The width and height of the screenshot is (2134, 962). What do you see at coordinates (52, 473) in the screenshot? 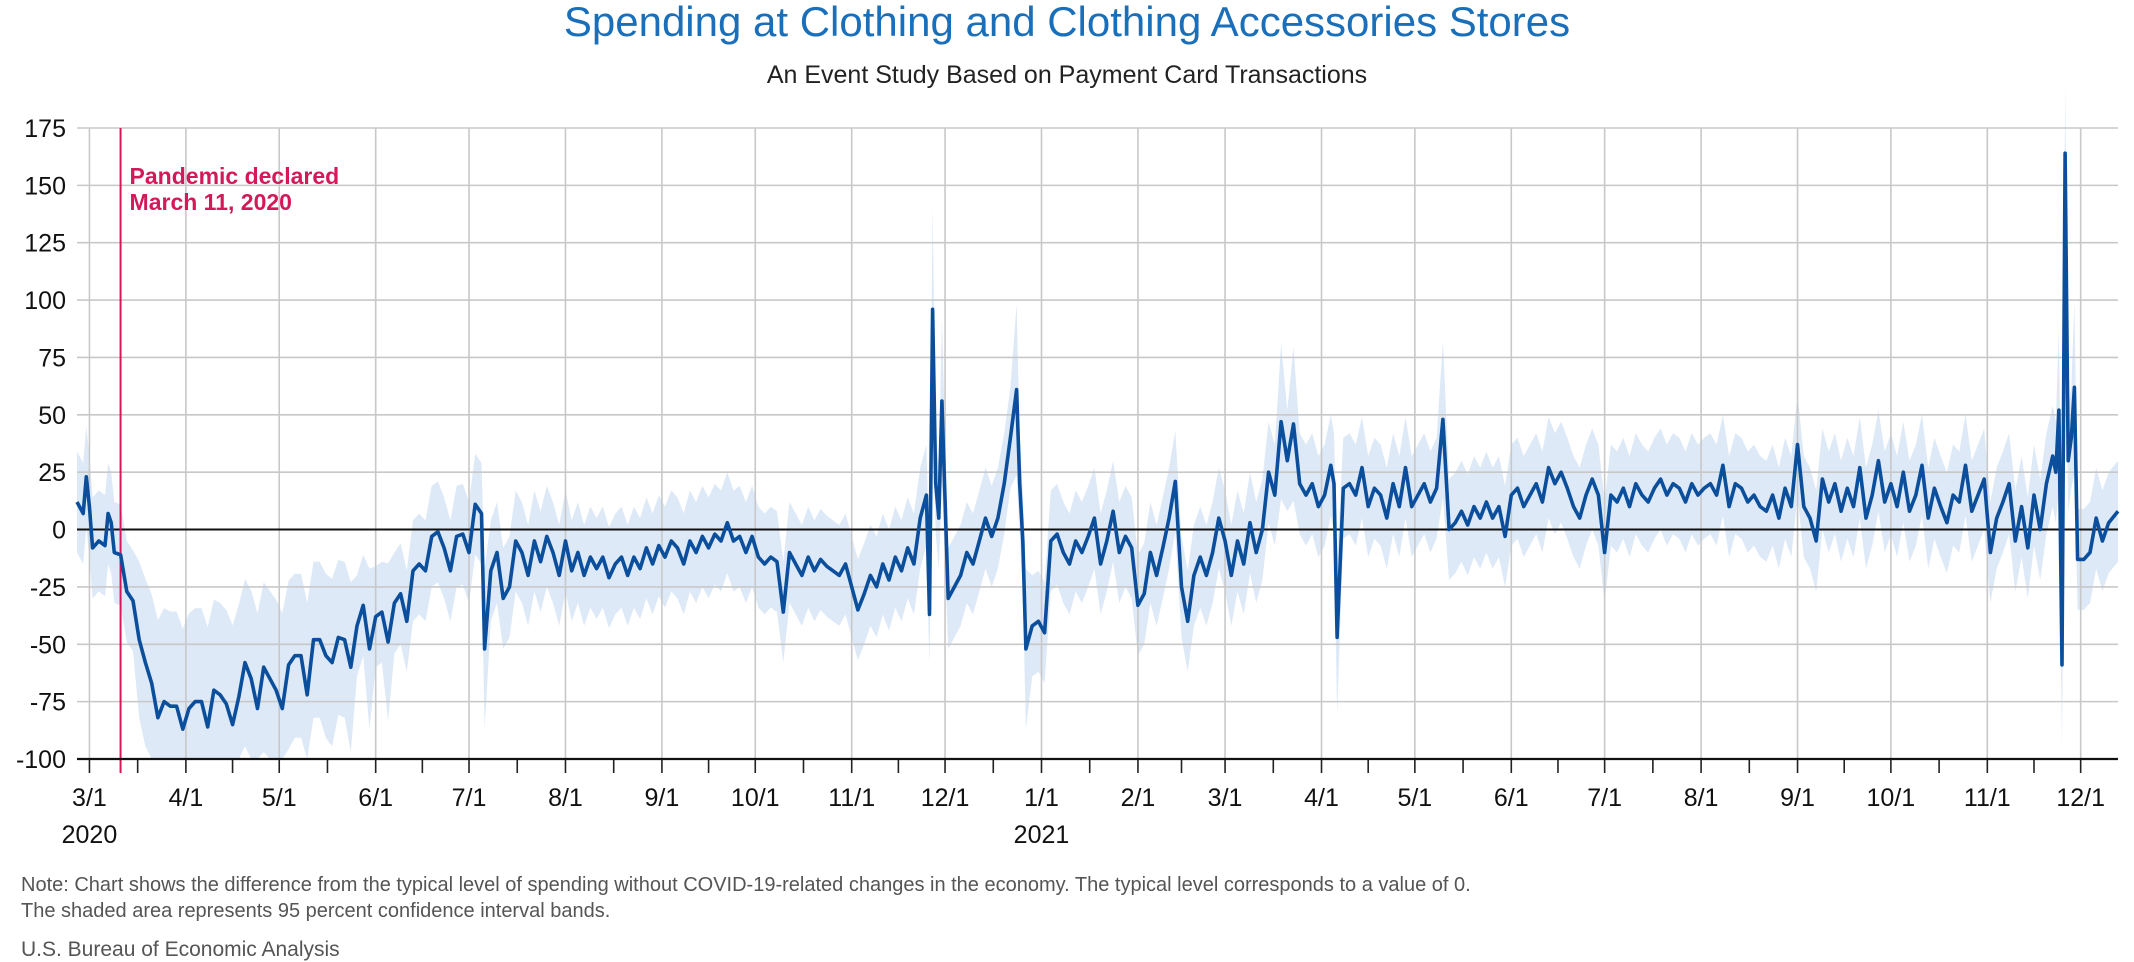
I see `y-tick-label: 25` at bounding box center [52, 473].